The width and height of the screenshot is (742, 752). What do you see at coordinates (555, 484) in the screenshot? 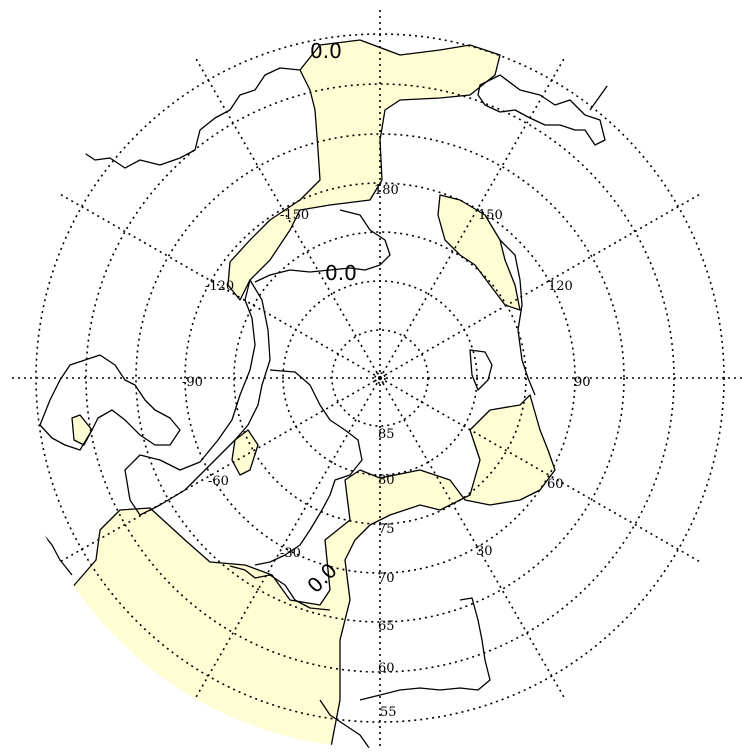
I see `lon-label-60: 60` at bounding box center [555, 484].